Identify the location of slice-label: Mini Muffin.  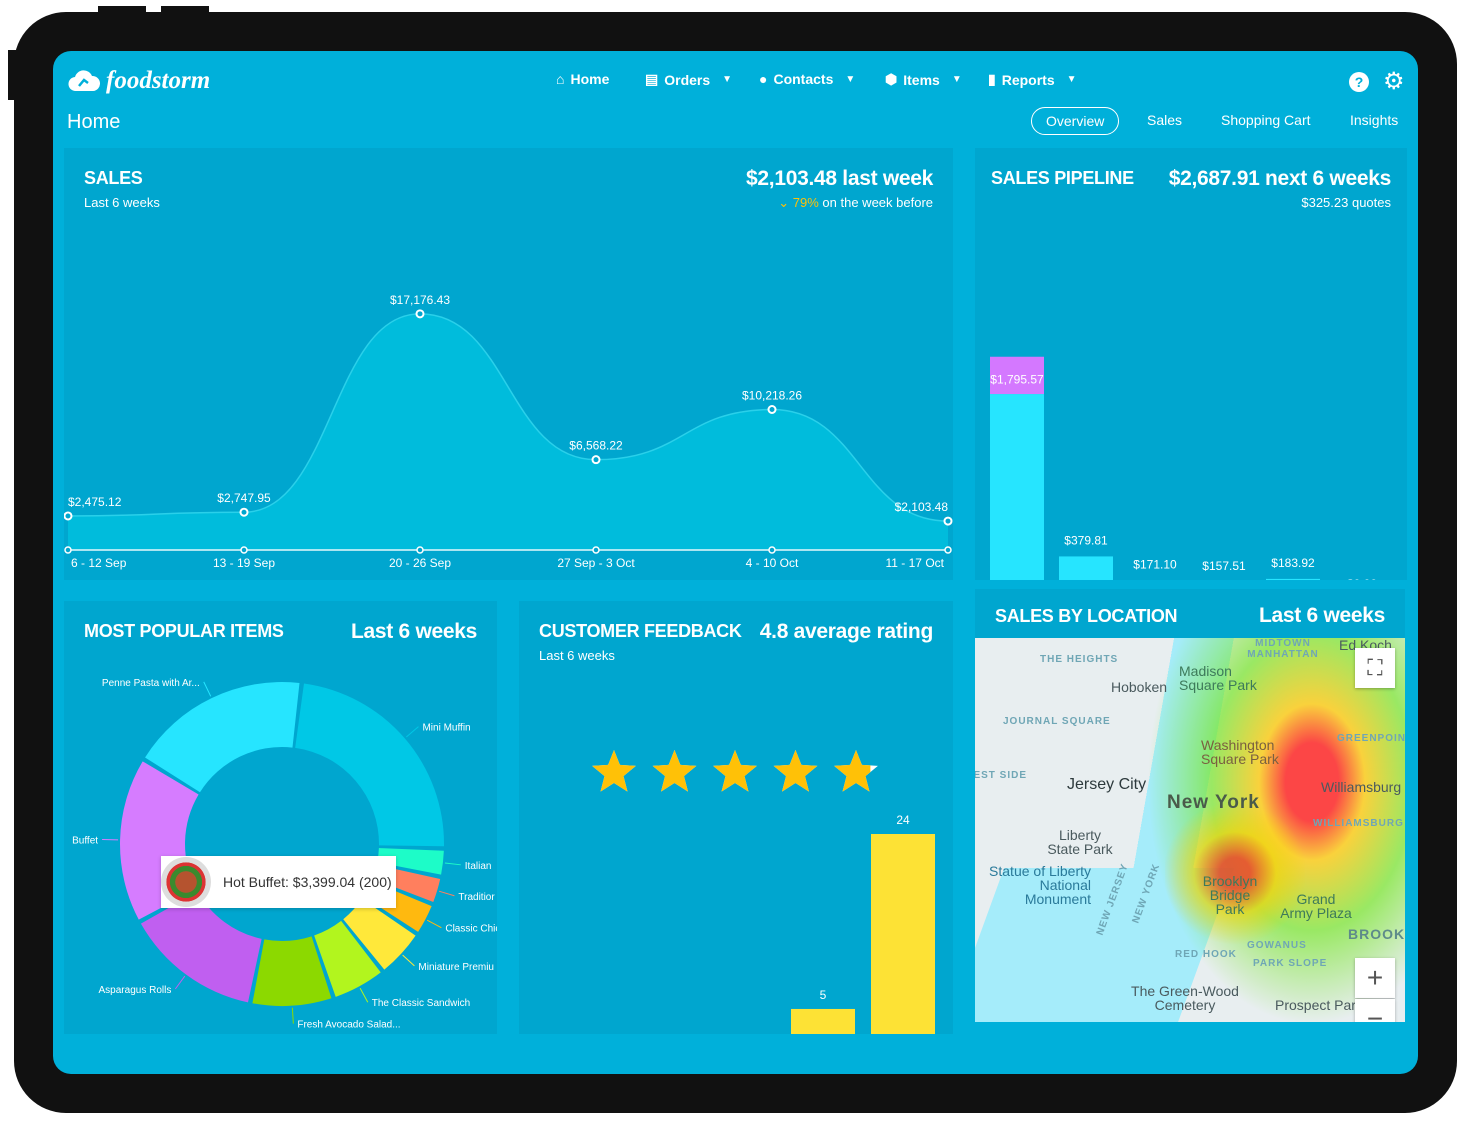
(446, 728).